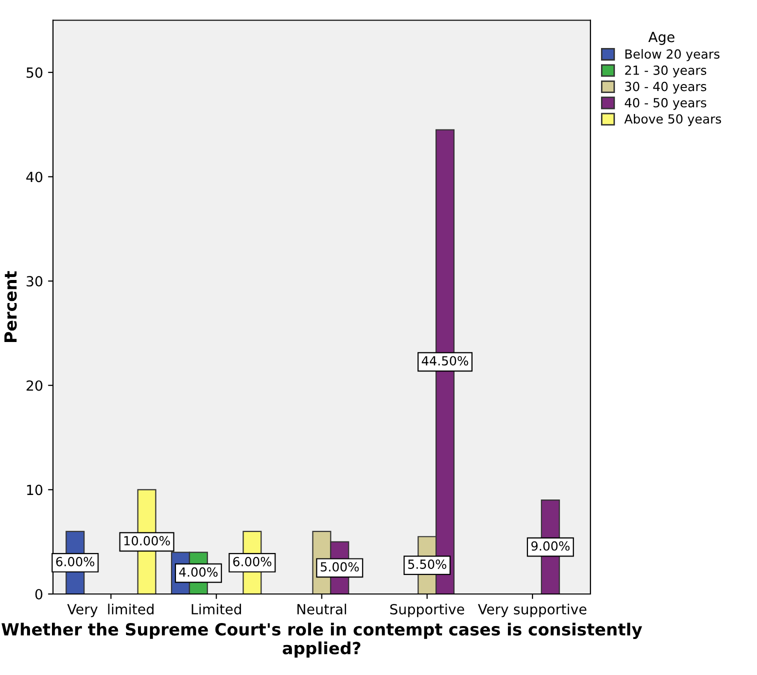 The height and width of the screenshot is (675, 757). What do you see at coordinates (34, 177) in the screenshot?
I see `y-tick-label: 40` at bounding box center [34, 177].